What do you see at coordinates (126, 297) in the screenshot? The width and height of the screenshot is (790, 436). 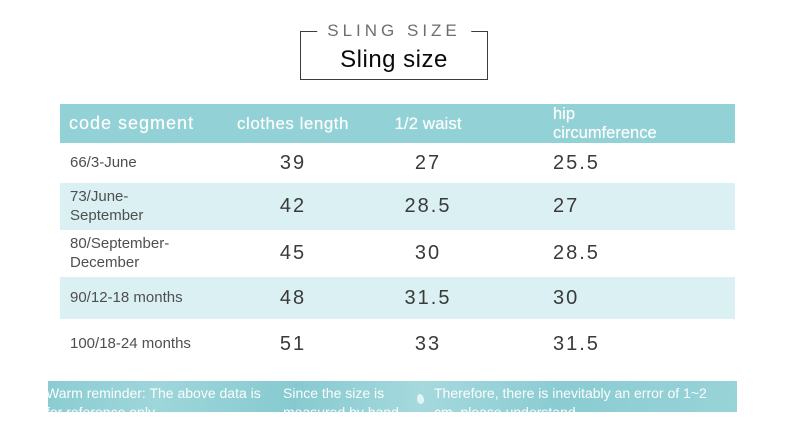 I see `cell-code-text: 90/12-18 months` at bounding box center [126, 297].